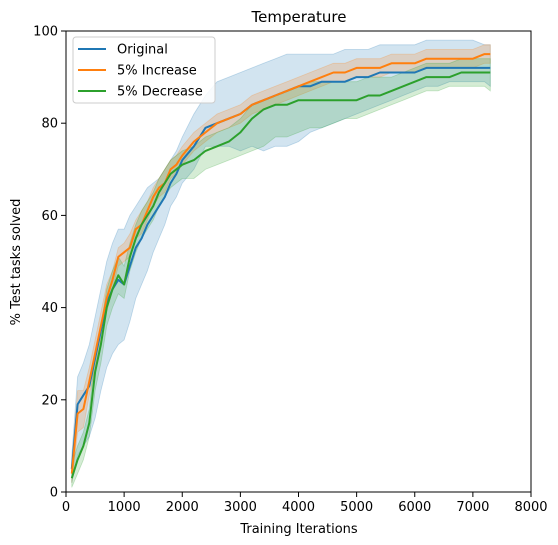 The height and width of the screenshot is (545, 558). Describe the element at coordinates (298, 529) in the screenshot. I see `x-axis-label: Training Iterations` at that location.